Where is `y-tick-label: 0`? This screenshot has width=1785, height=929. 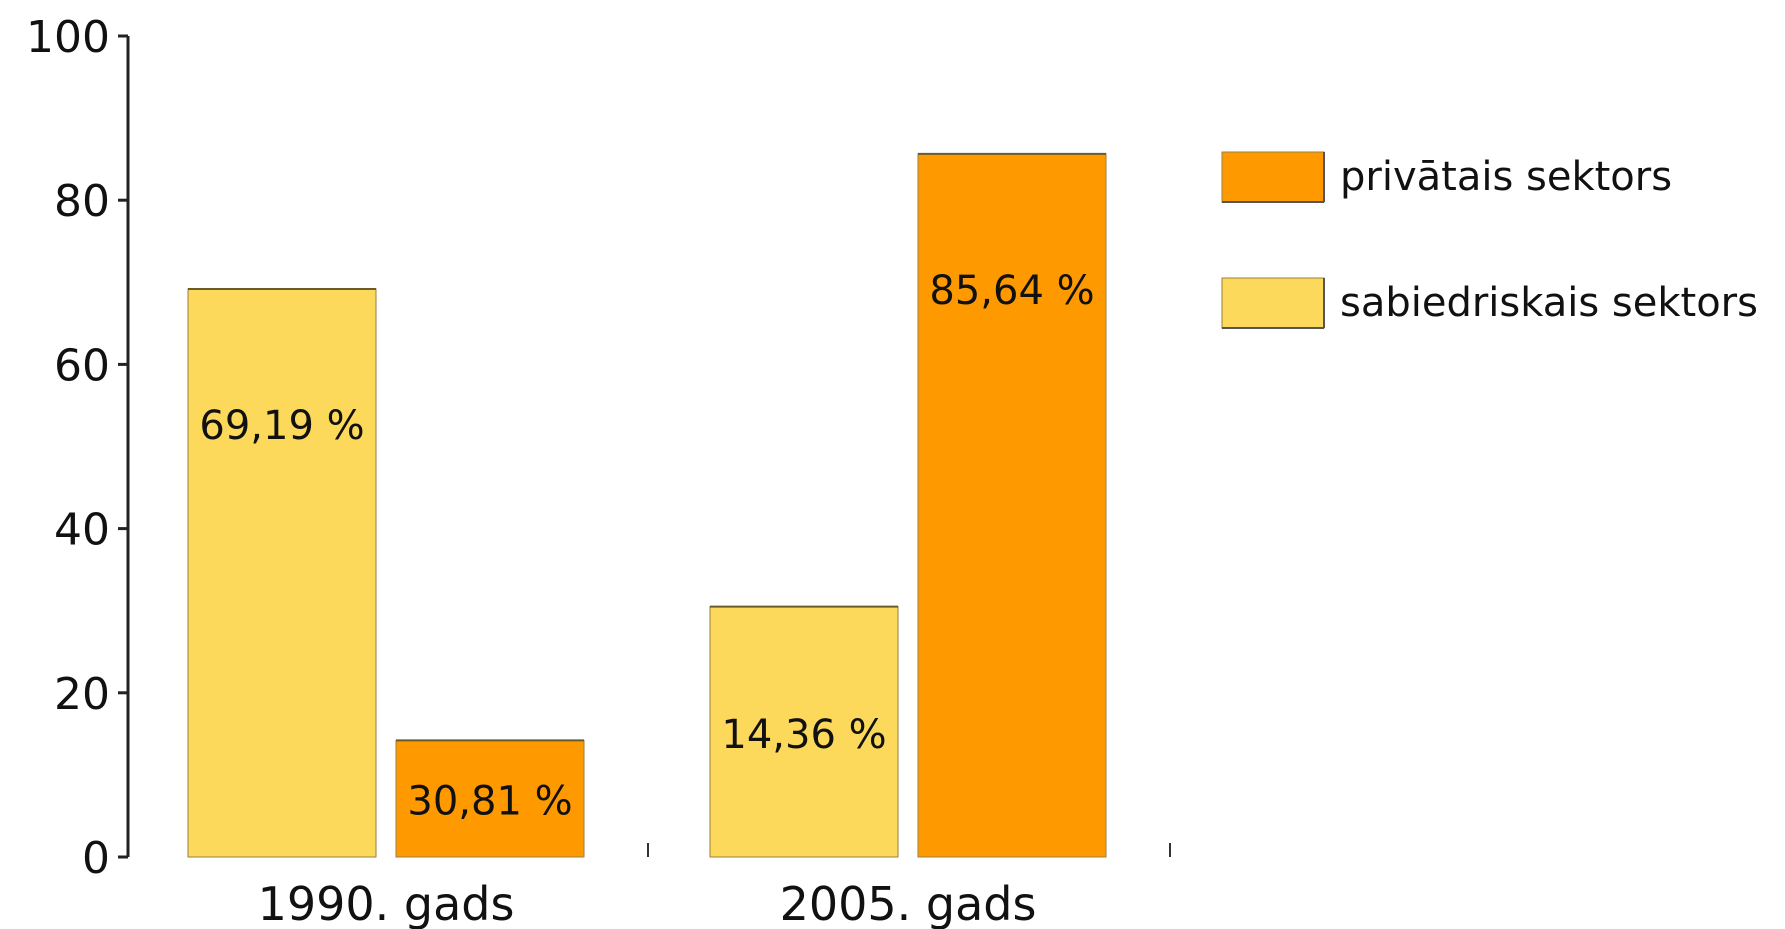
y-tick-label: 0 is located at coordinates (96, 858).